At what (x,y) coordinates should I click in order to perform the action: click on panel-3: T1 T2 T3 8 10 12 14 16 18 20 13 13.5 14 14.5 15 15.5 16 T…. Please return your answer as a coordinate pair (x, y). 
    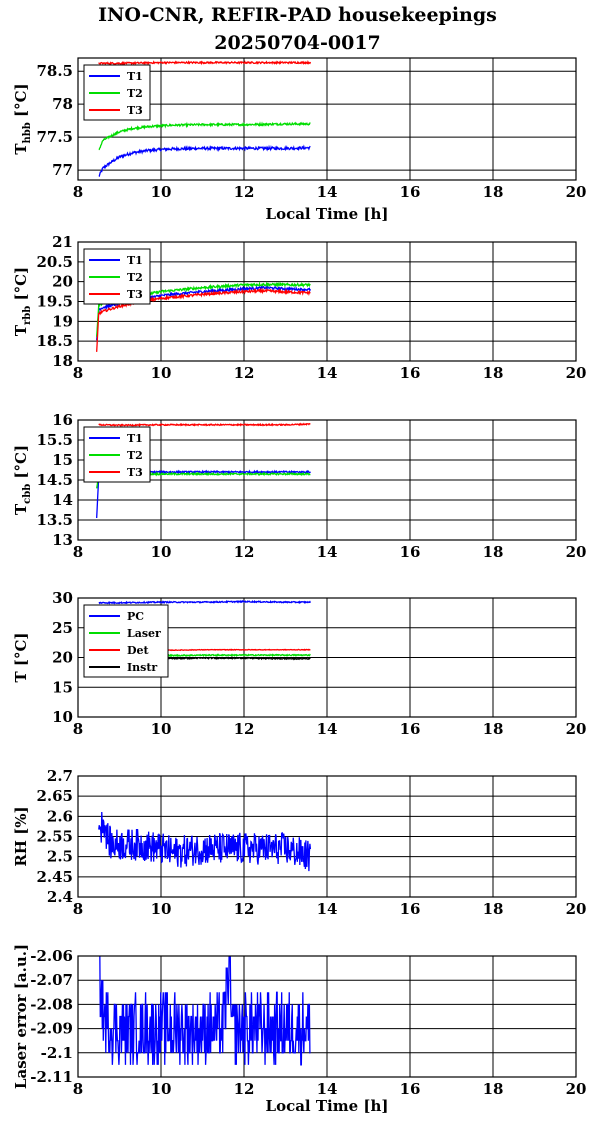
    Looking at the image, I should click on (299, 486).